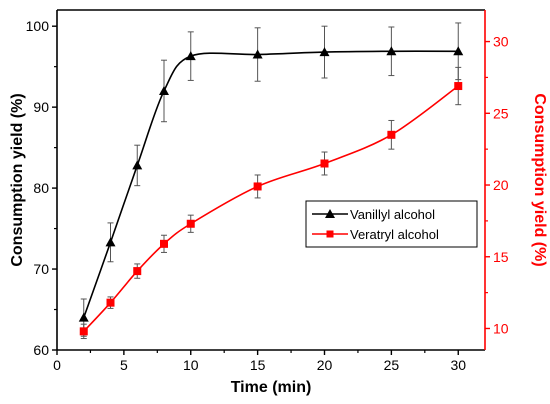  What do you see at coordinates (41, 188) in the screenshot?
I see `left-y-tick-label: 80` at bounding box center [41, 188].